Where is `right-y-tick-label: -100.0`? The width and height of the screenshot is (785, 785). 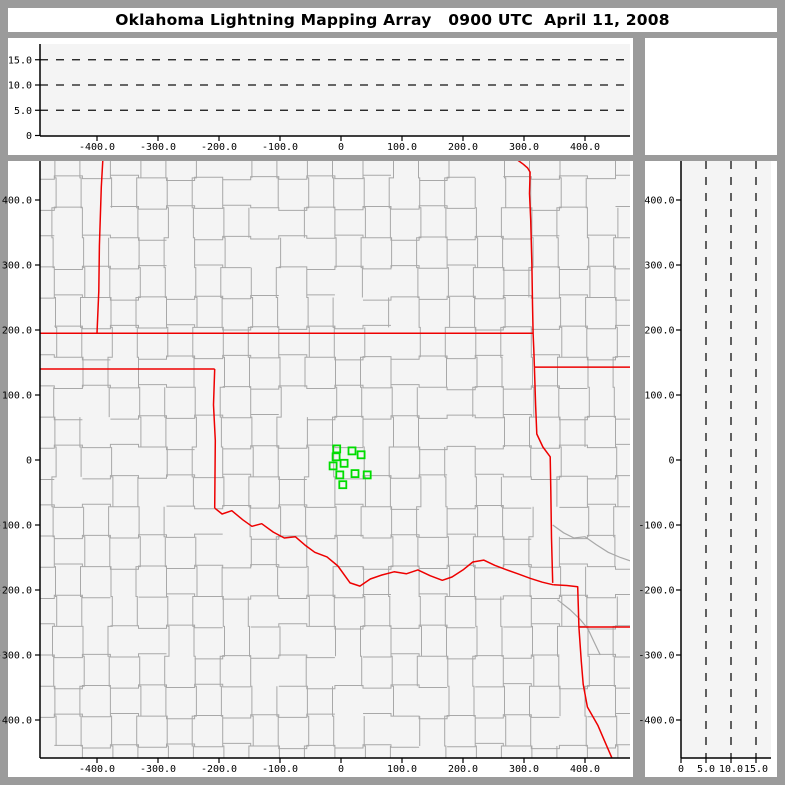 right-y-tick-label: -100.0 is located at coordinates (656, 526).